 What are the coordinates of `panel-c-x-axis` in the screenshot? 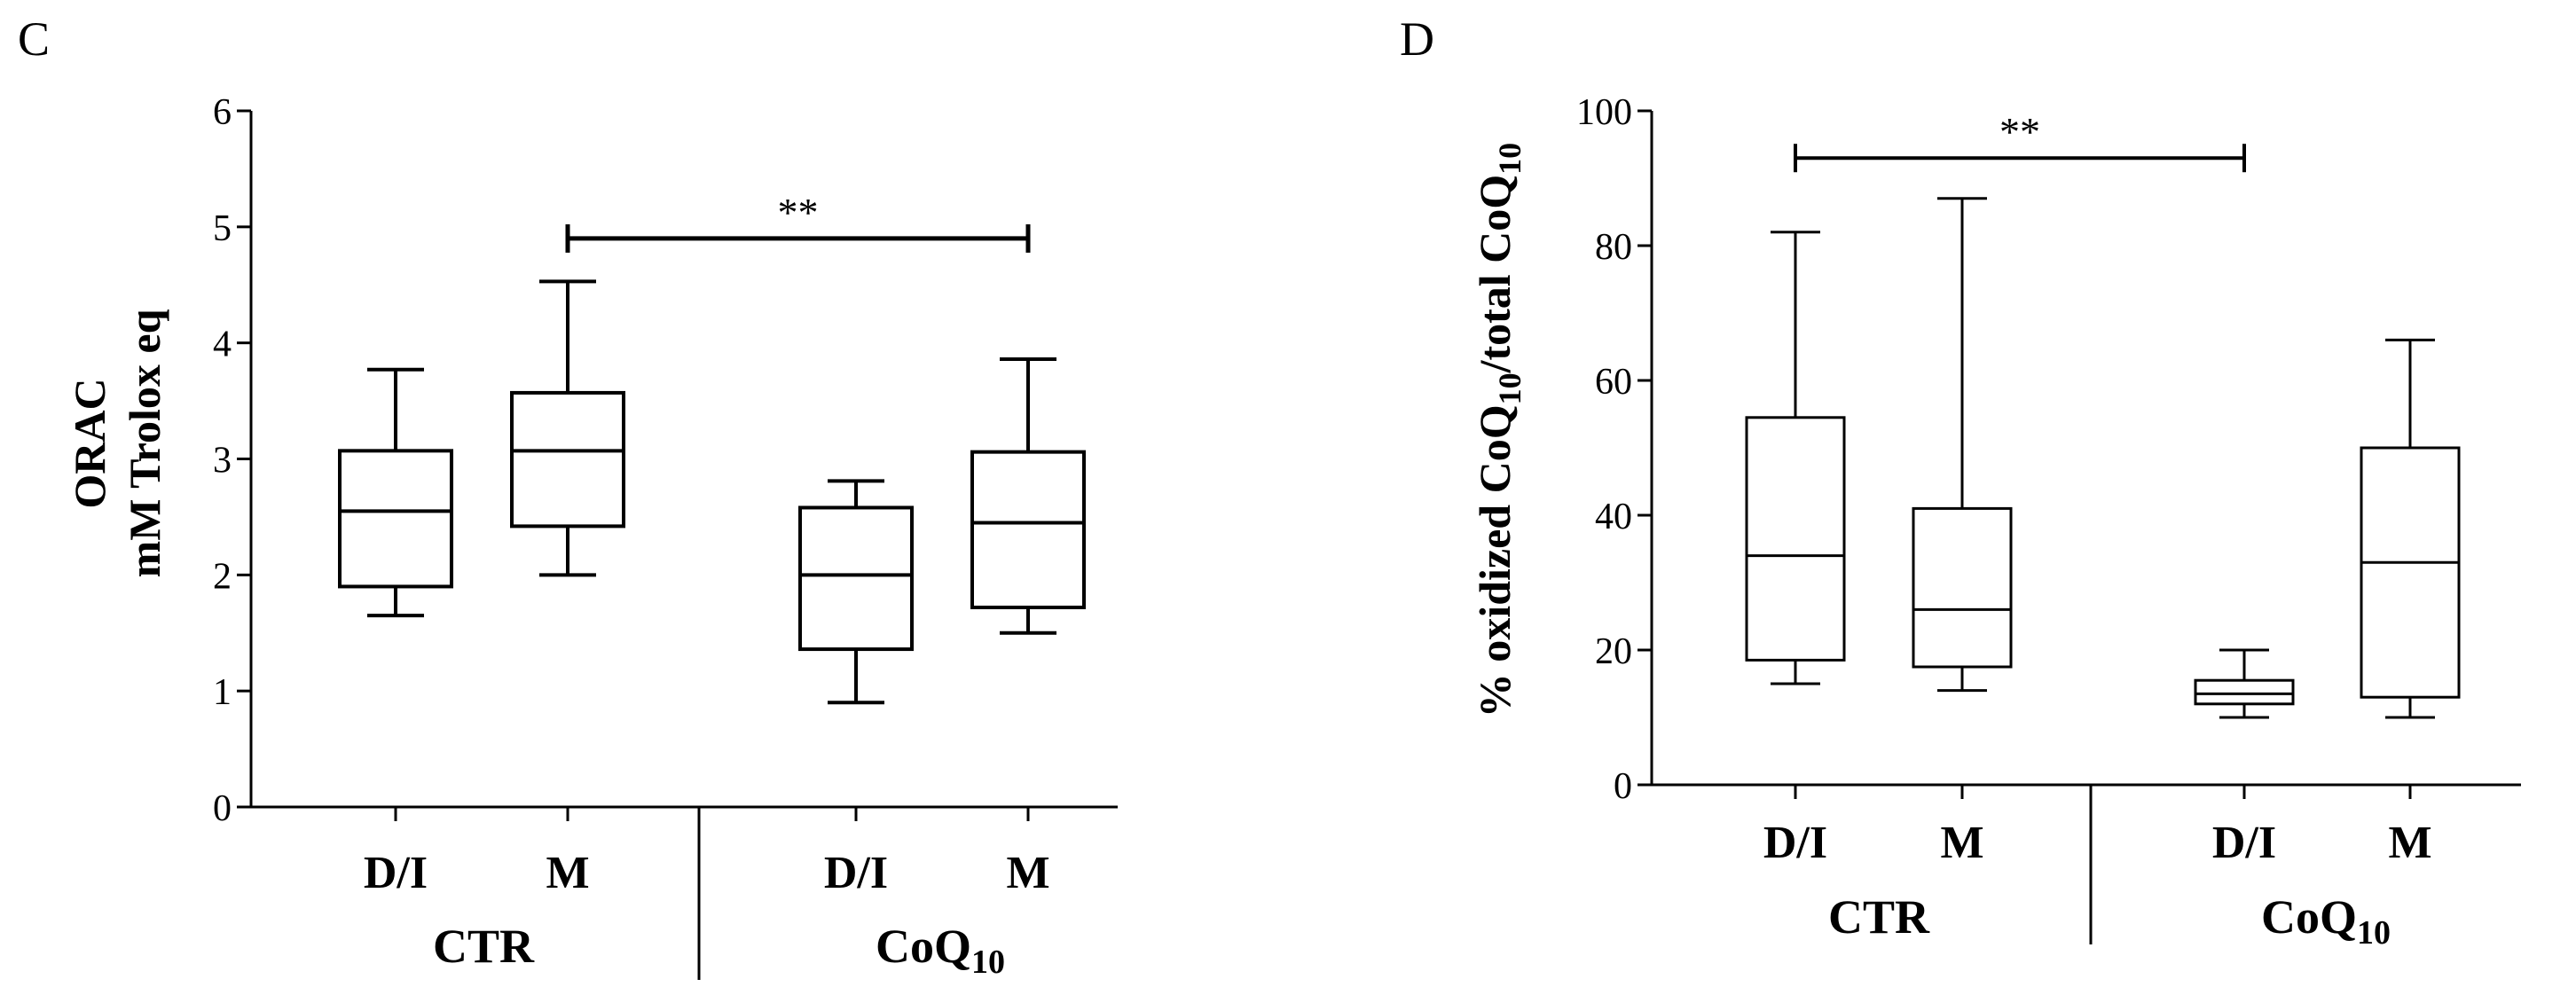 It's located at (684, 813).